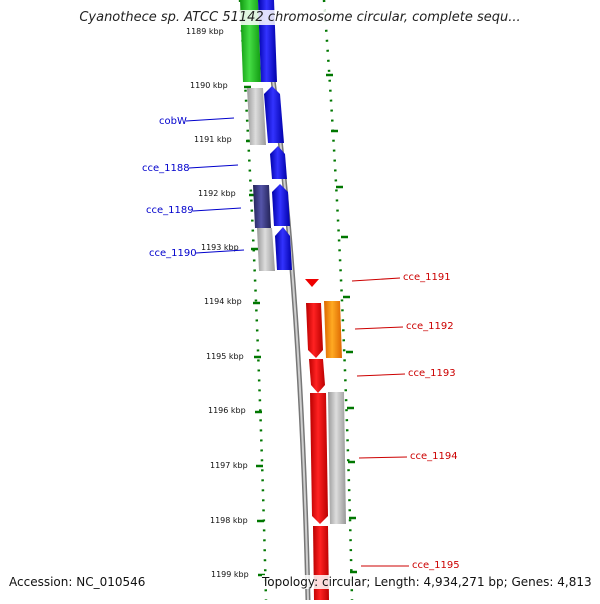 The width and height of the screenshot is (600, 604). What do you see at coordinates (333, 329) in the screenshot?
I see `gene-orange-cce1192` at bounding box center [333, 329].